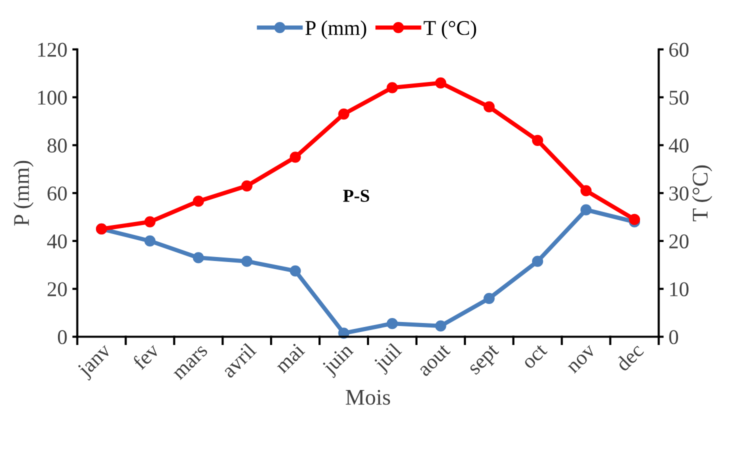 The image size is (736, 449). Describe the element at coordinates (335, 30) in the screenshot. I see `legend-label: P (mm)` at that location.